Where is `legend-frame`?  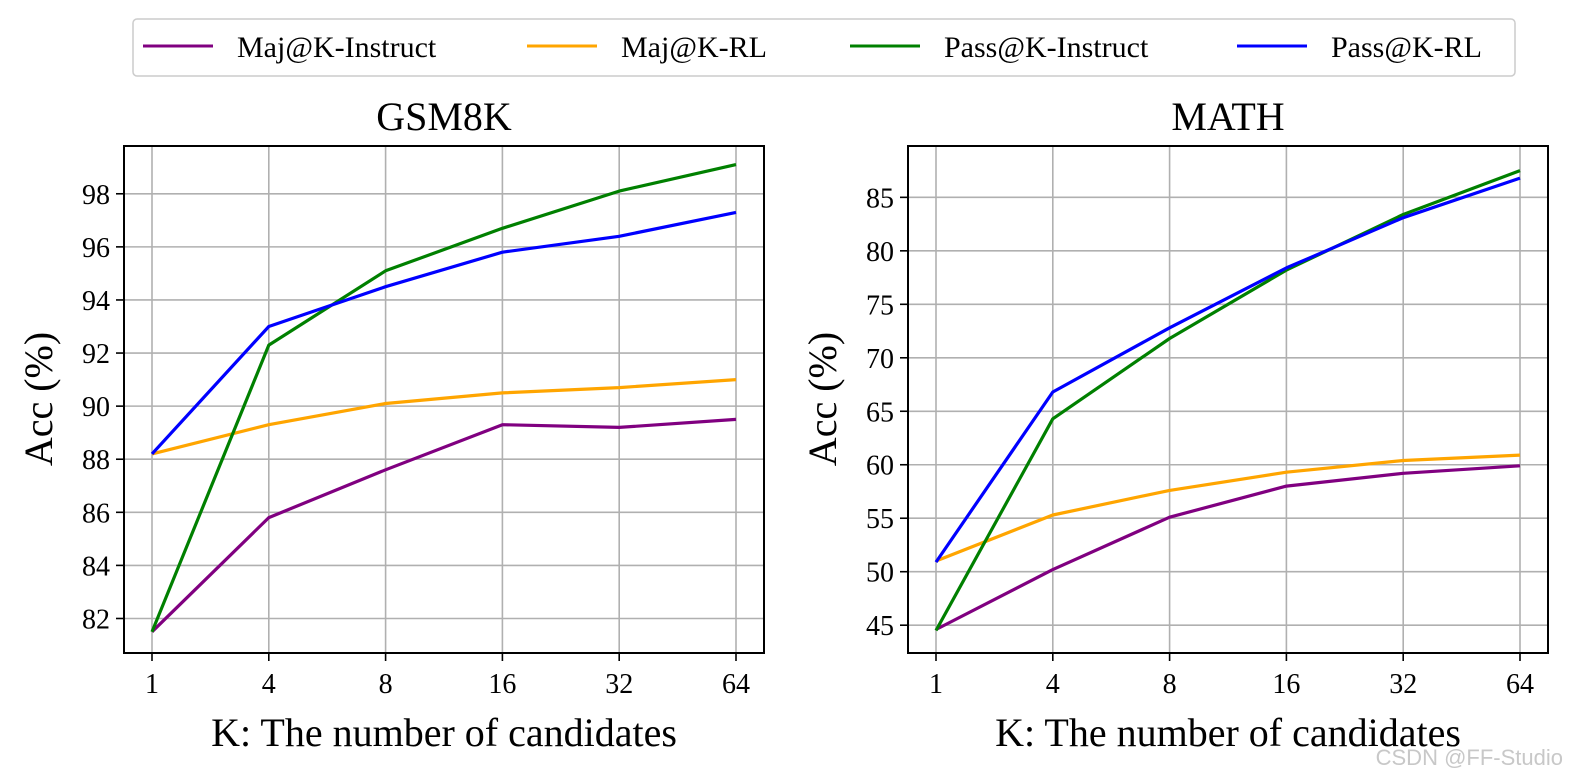 legend-frame is located at coordinates (824, 47).